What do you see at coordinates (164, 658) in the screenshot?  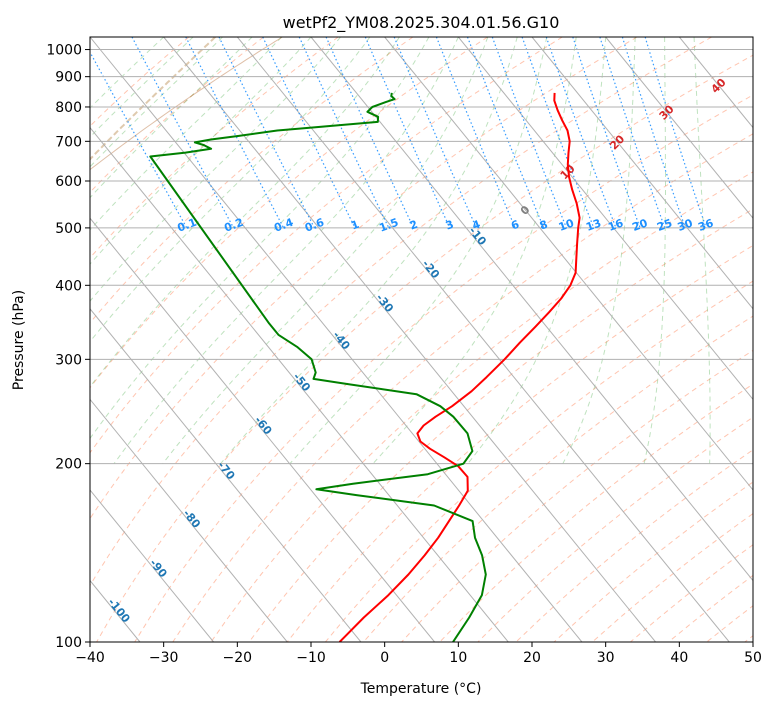 I see `x-tick-label: −30` at bounding box center [164, 658].